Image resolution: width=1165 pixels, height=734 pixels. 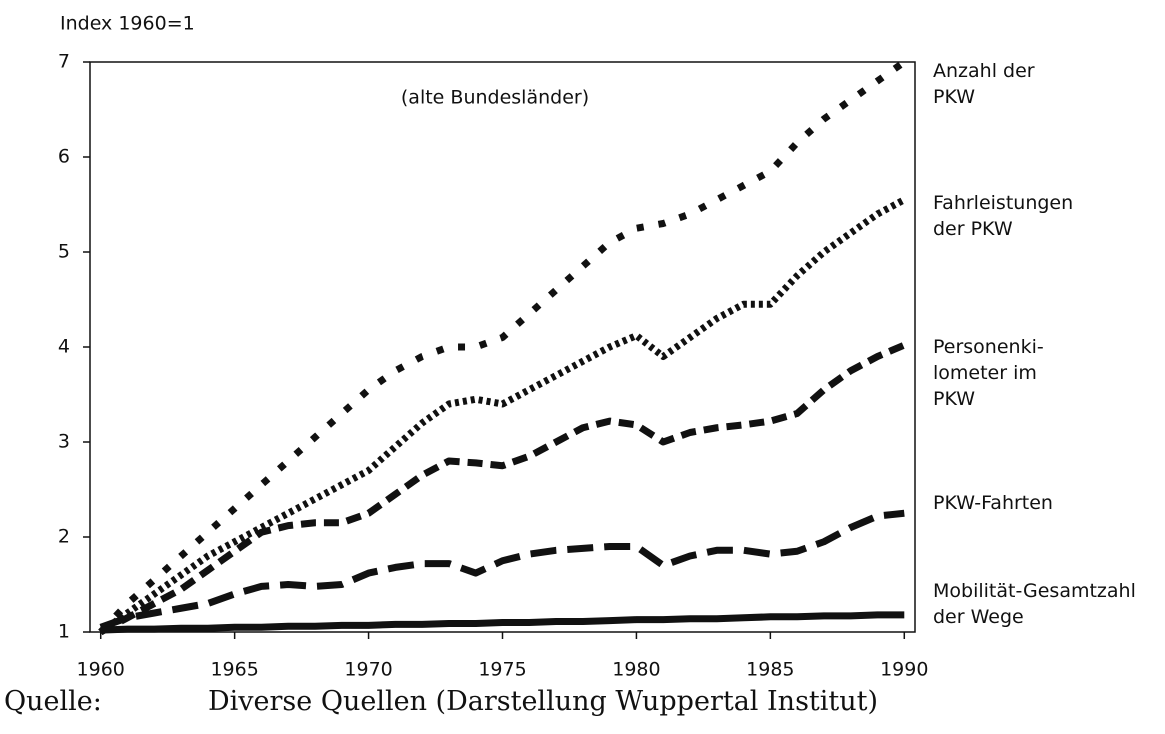 I want to click on x-tick-label: 1960, so click(x=101, y=670).